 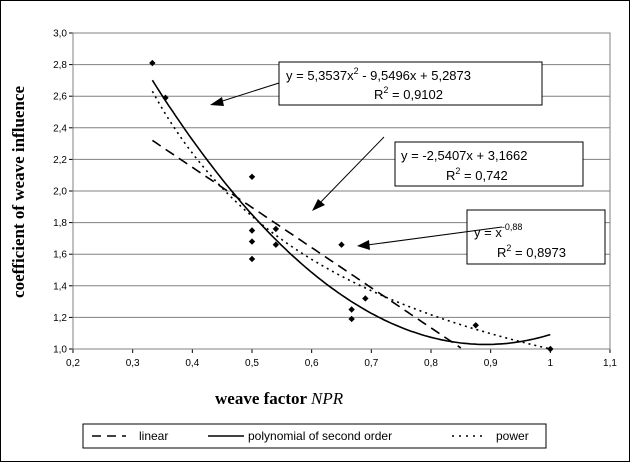 What do you see at coordinates (252, 363) in the screenshot?
I see `x-tick-label: 0,5` at bounding box center [252, 363].